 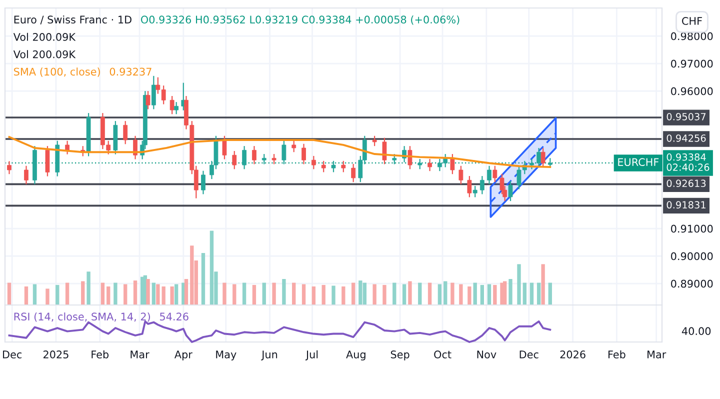 I want to click on y-tick-label: 0.96000, so click(x=692, y=91).